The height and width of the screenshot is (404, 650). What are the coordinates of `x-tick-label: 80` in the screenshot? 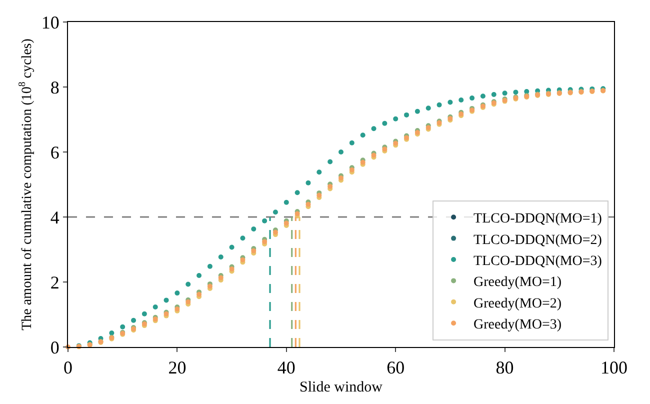 It's located at (505, 368).